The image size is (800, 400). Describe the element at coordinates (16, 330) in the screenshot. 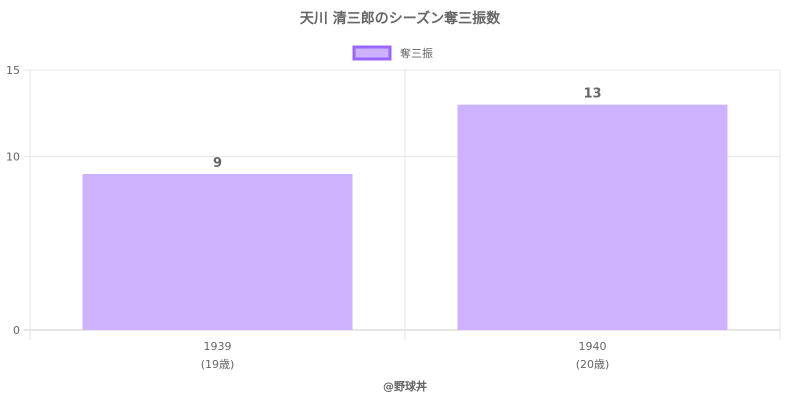

I see `y-tick-label: 0` at that location.